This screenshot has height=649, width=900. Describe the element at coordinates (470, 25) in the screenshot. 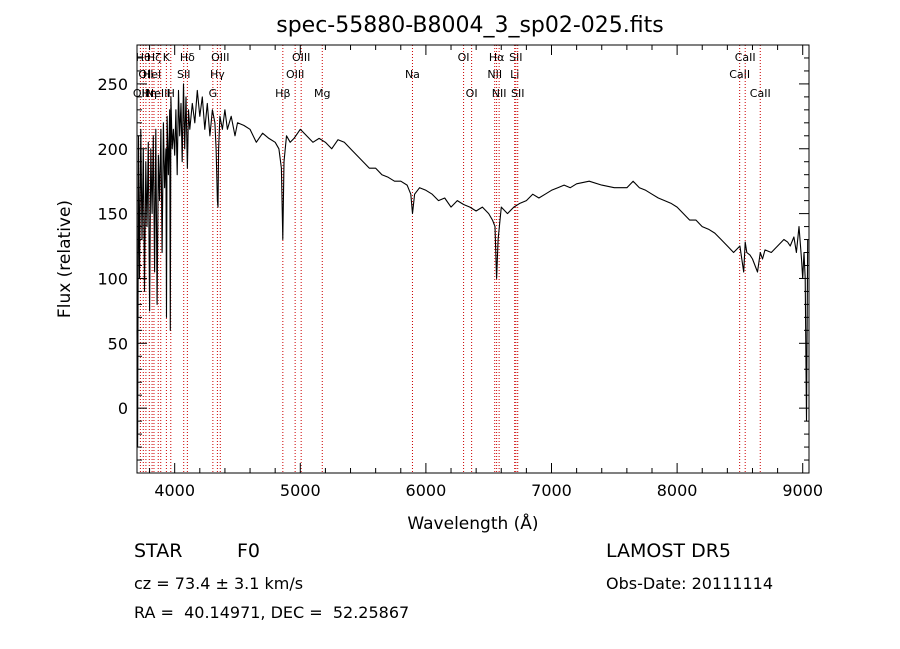

I see `chart-title: spec-55880-B8004_3_sp02-025.fits` at that location.